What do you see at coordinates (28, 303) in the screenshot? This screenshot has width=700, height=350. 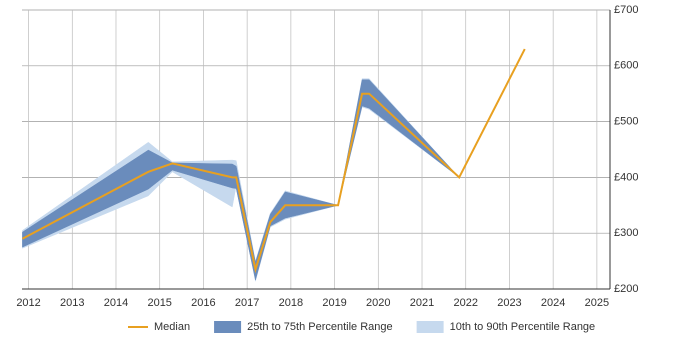 I see `x-tick-label: 2012` at bounding box center [28, 303].